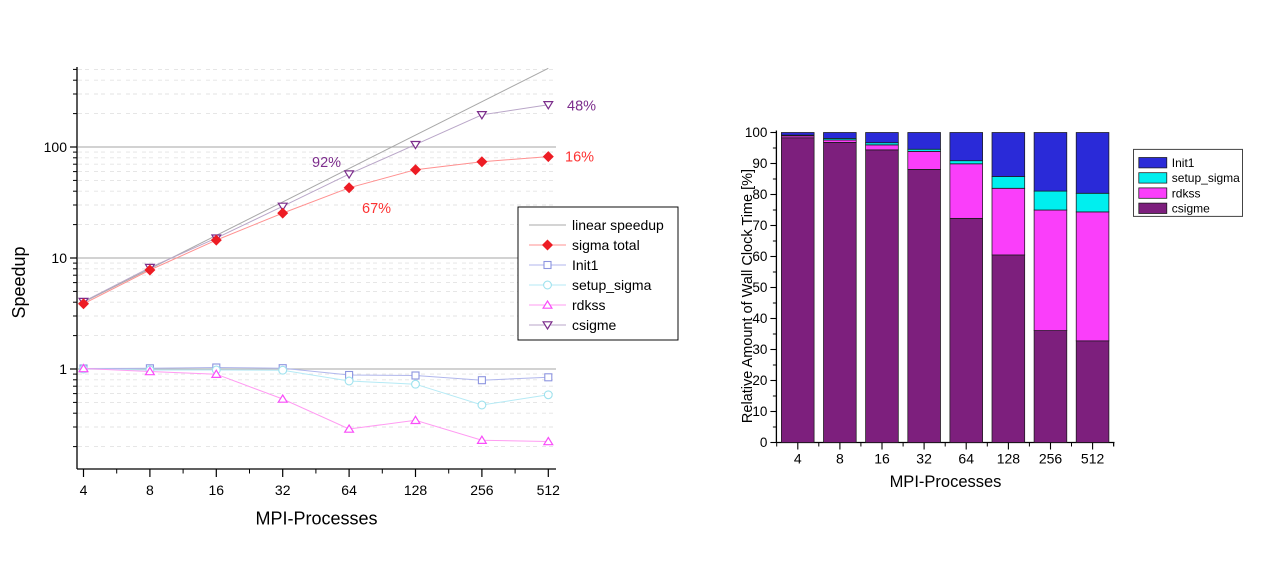 The image size is (1265, 581). Describe the element at coordinates (759, 194) in the screenshot. I see `svg-text: 80` at that location.